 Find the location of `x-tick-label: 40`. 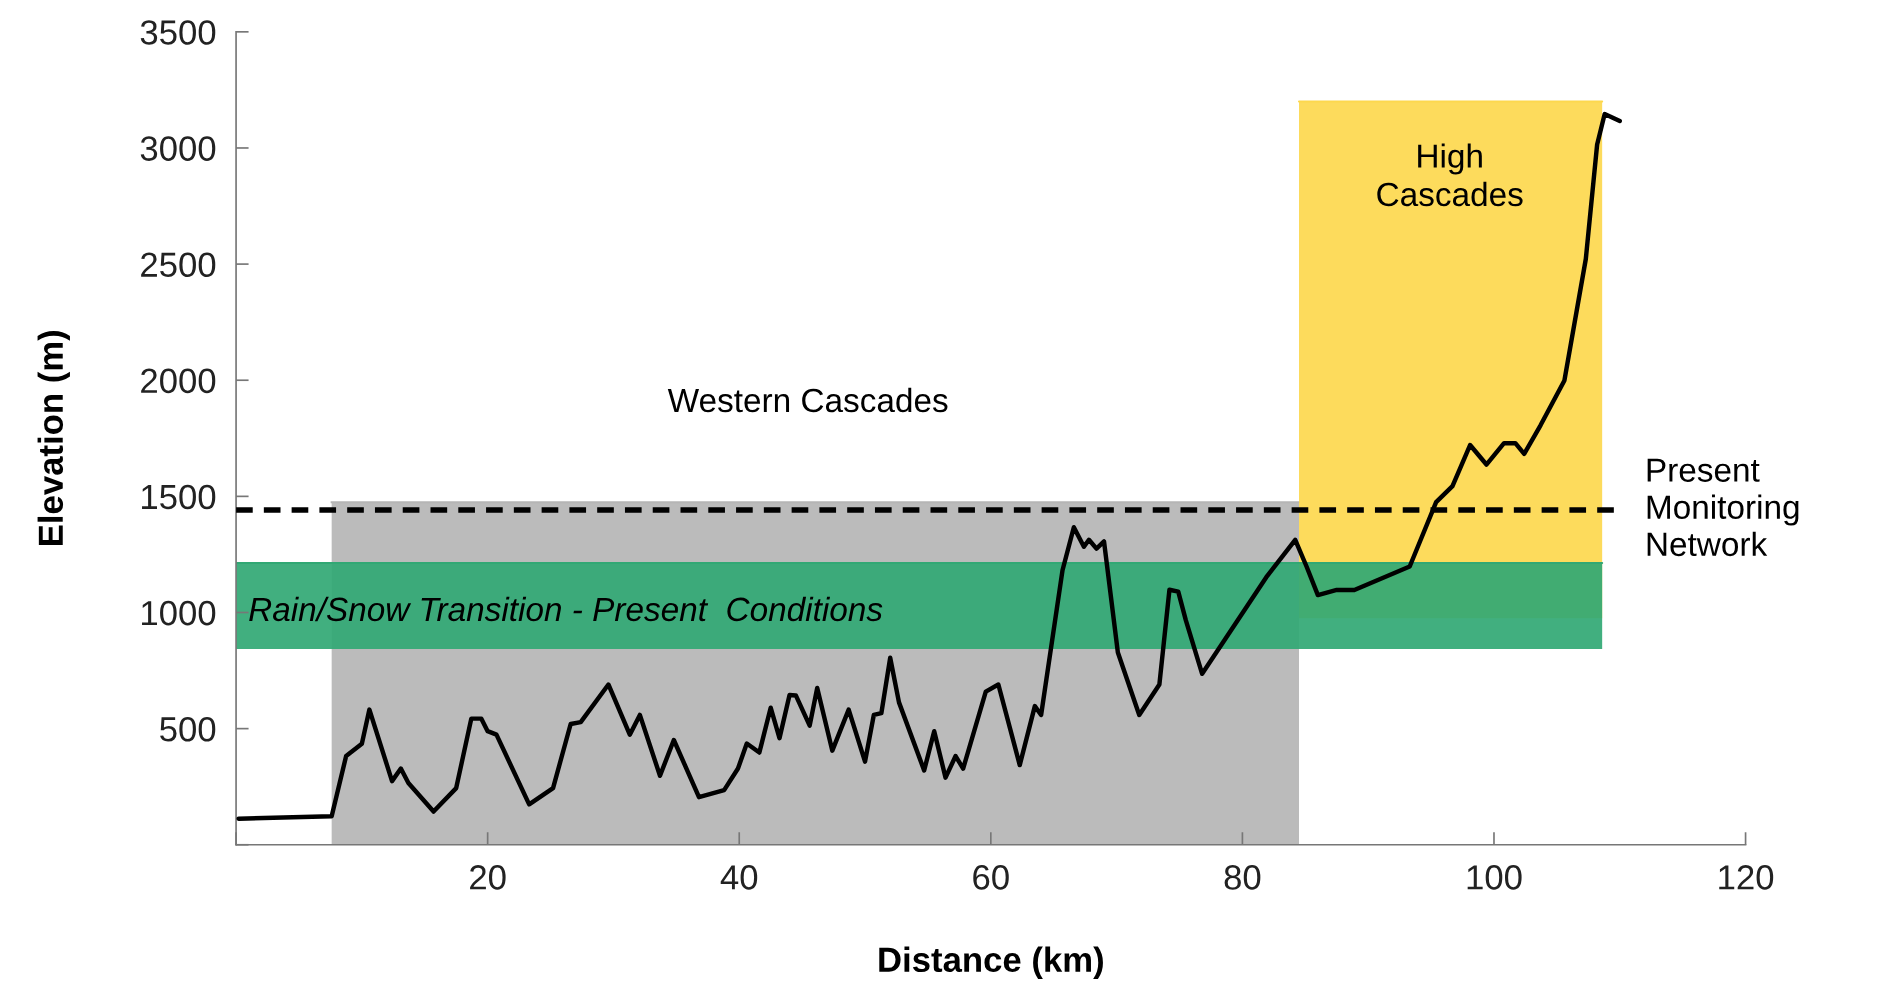

x-tick-label: 40 is located at coordinates (739, 877).